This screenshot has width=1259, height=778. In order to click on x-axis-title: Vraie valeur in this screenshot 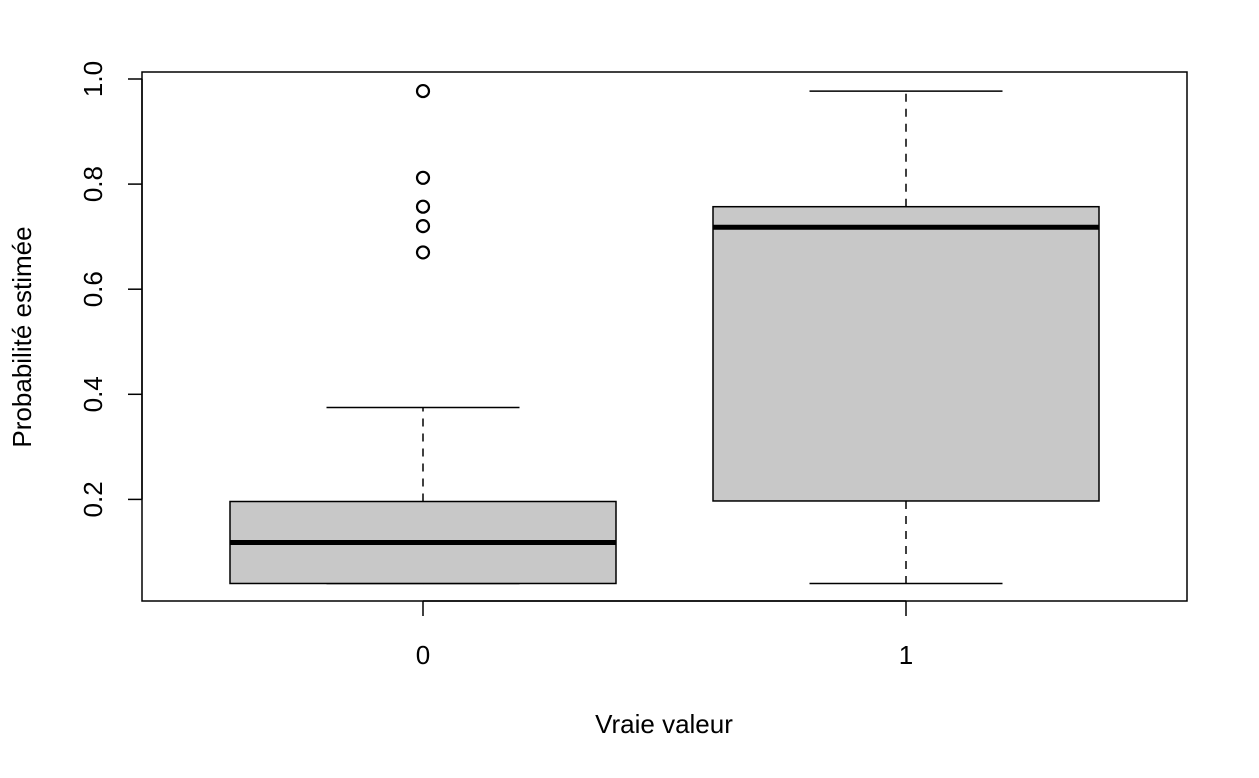, I will do `click(664, 724)`.